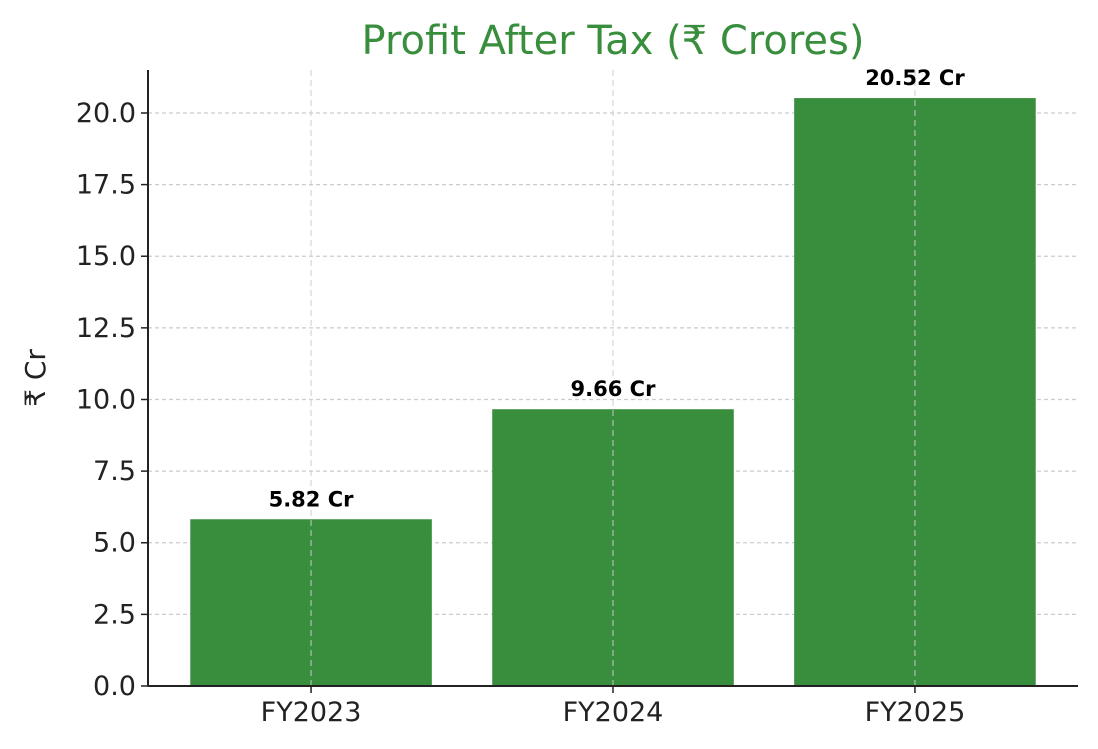 This screenshot has width=1098, height=749. Describe the element at coordinates (106, 399) in the screenshot. I see `y-tick-label: 10.0` at that location.